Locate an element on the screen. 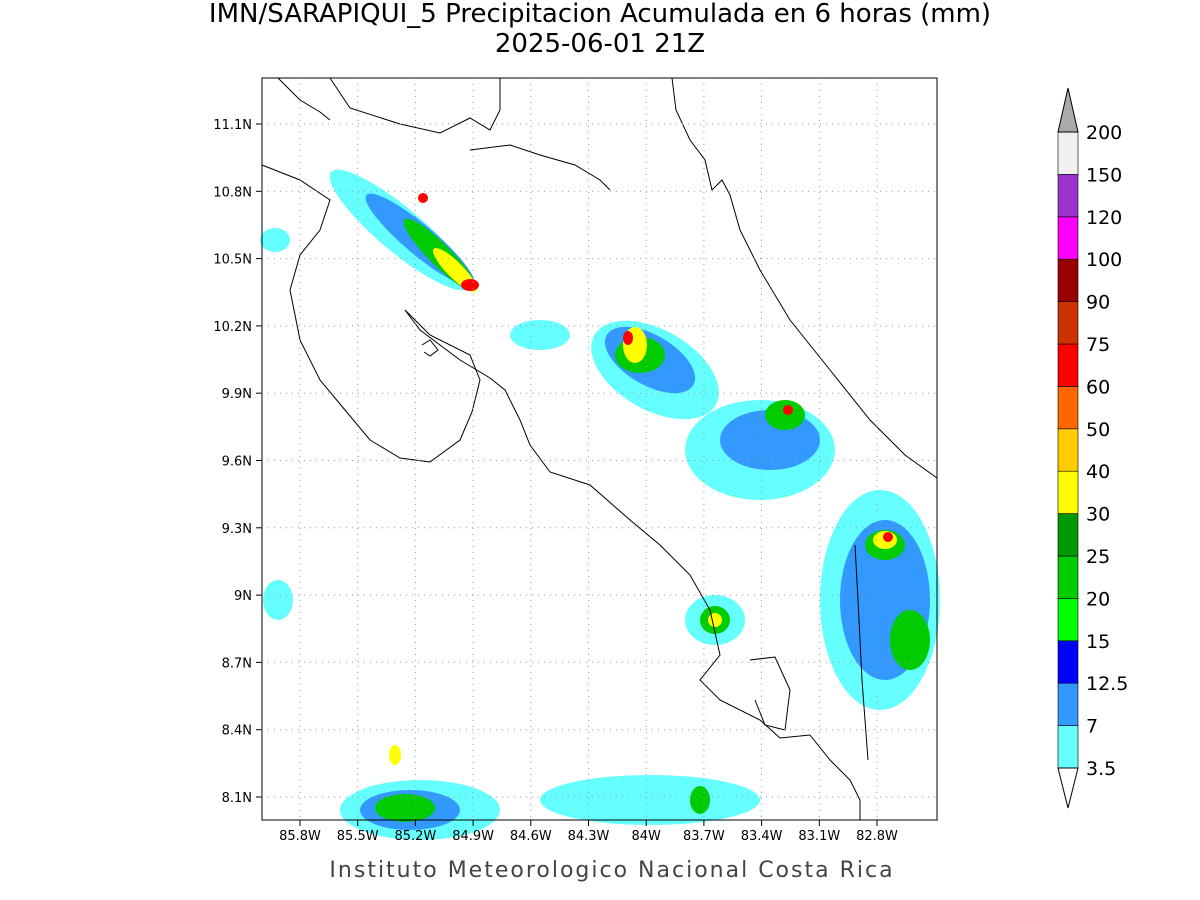  lat-label: 9N is located at coordinates (243, 596).